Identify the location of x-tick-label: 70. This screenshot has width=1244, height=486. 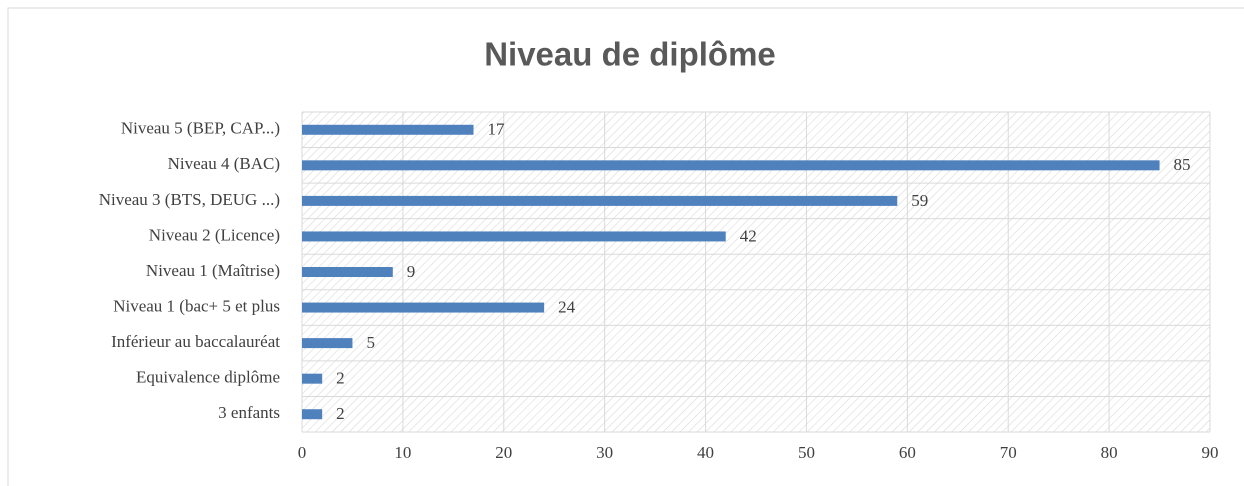
(1008, 452).